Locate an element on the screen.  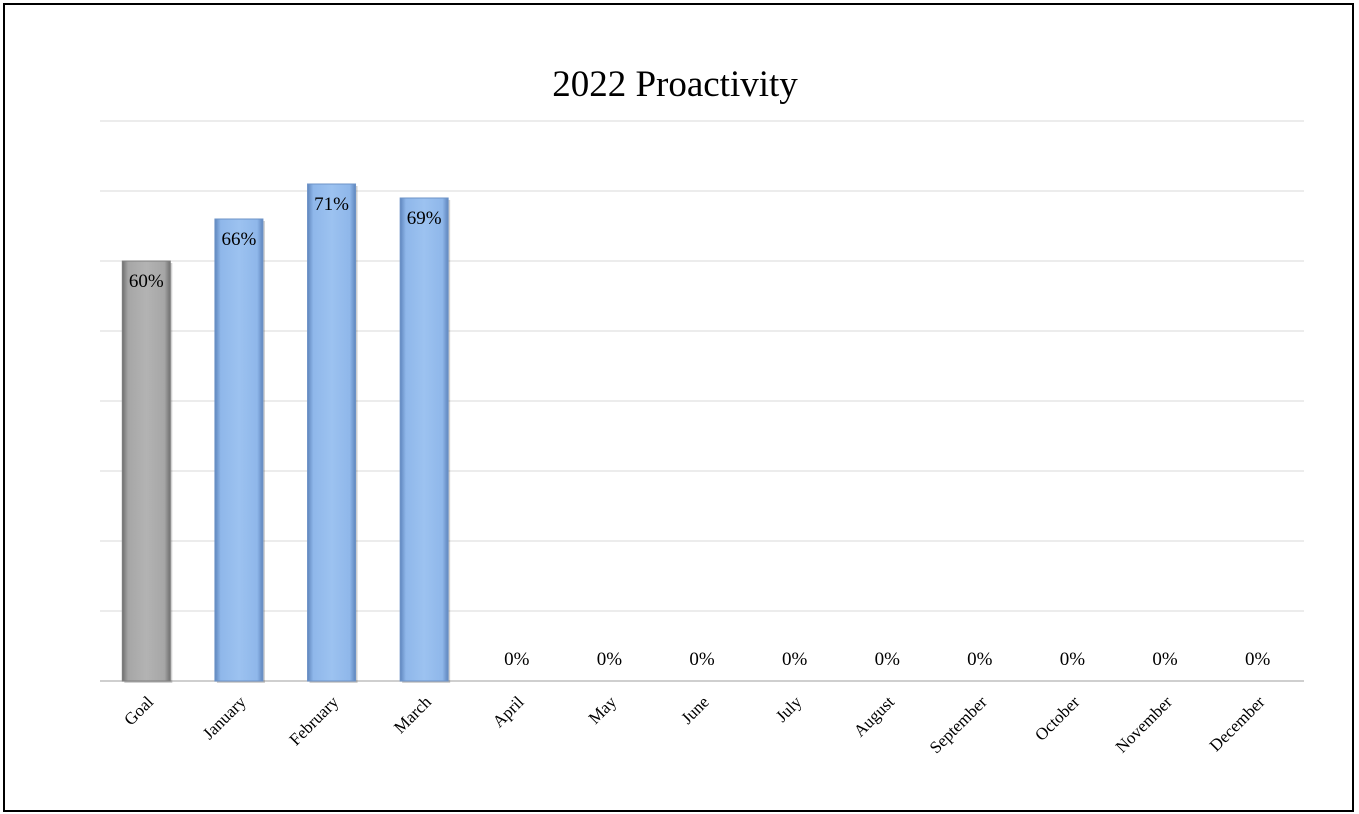
x-tick-september: September is located at coordinates (958, 724).